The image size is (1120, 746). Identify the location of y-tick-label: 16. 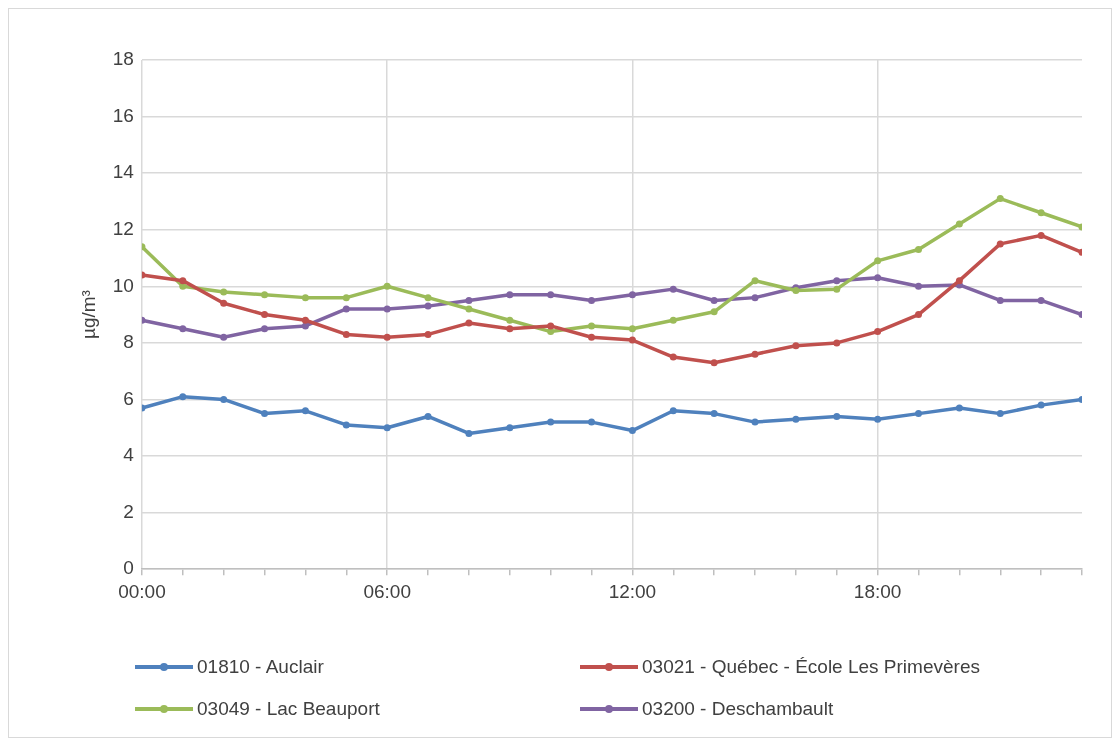
(123, 115).